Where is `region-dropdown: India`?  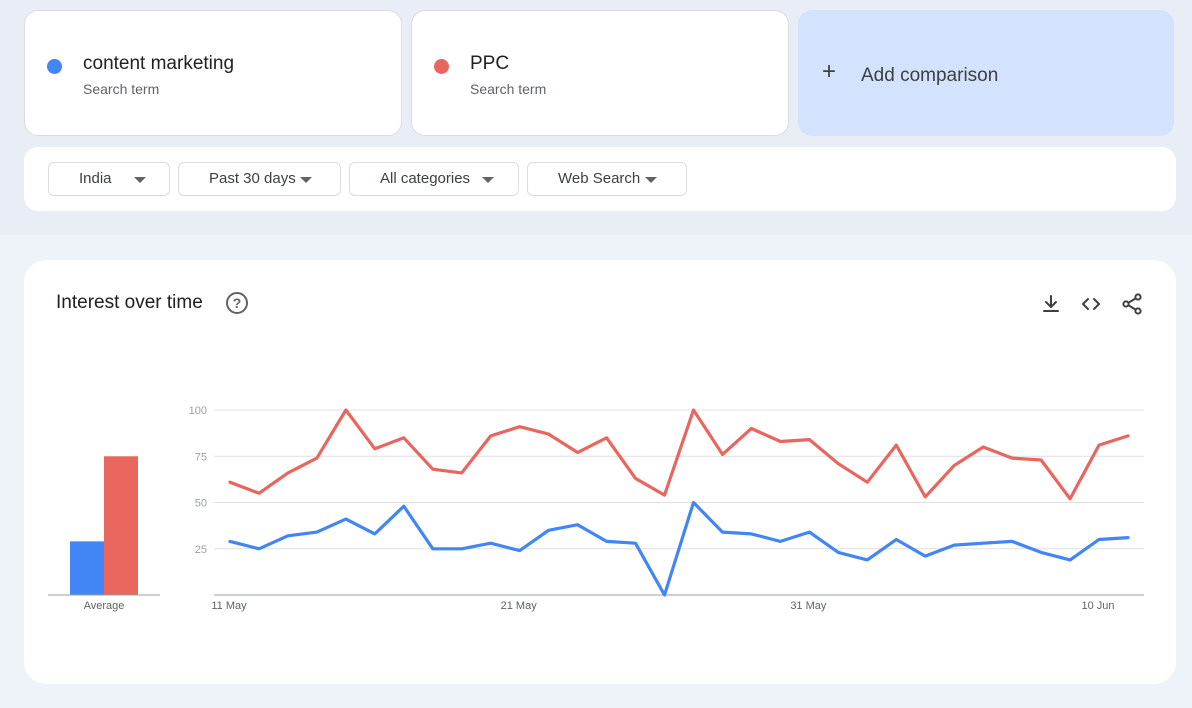
region-dropdown: India is located at coordinates (109, 179).